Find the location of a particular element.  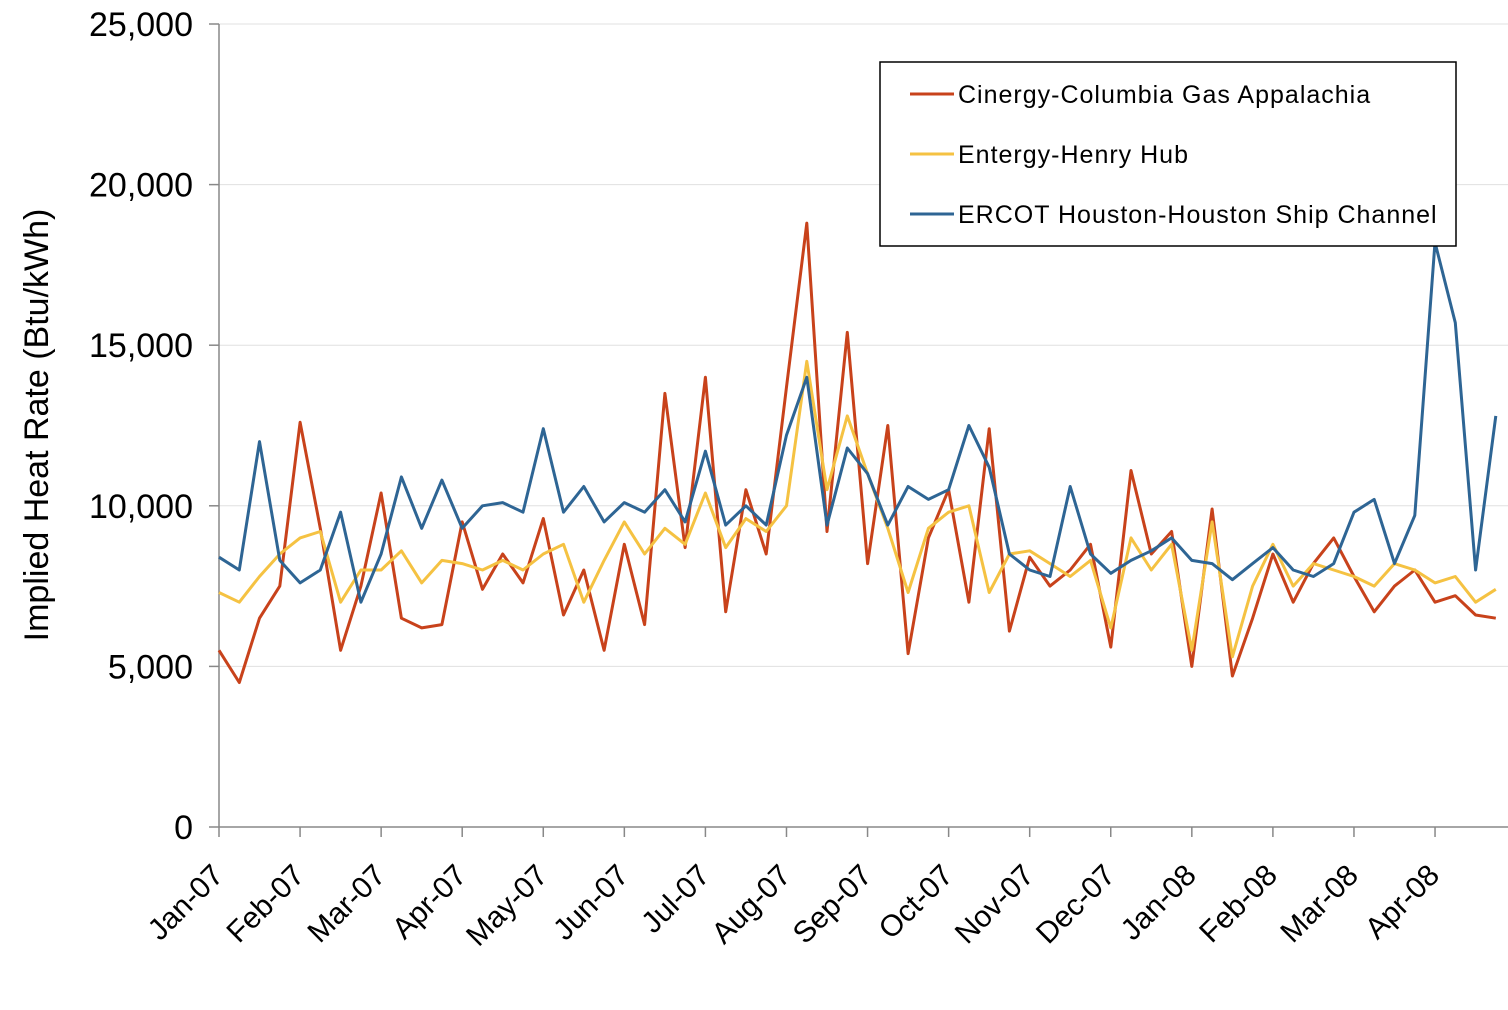

legend-box is located at coordinates (1168, 154).